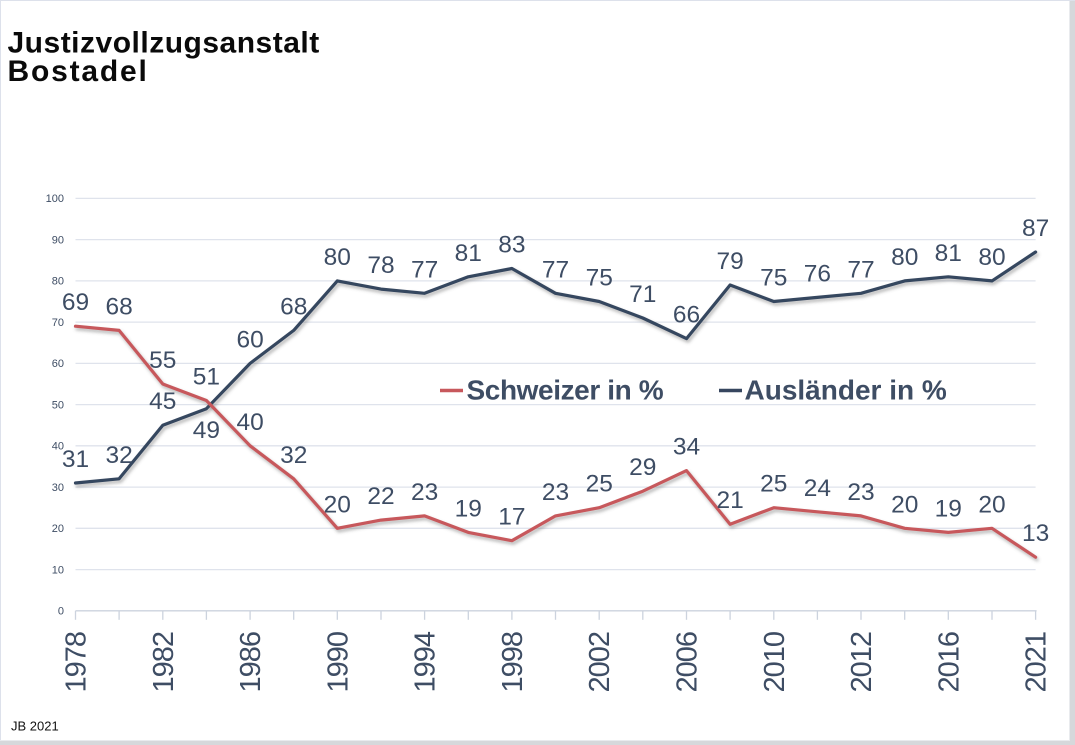  Describe the element at coordinates (642, 467) in the screenshot. I see `svg-text: 29` at that location.